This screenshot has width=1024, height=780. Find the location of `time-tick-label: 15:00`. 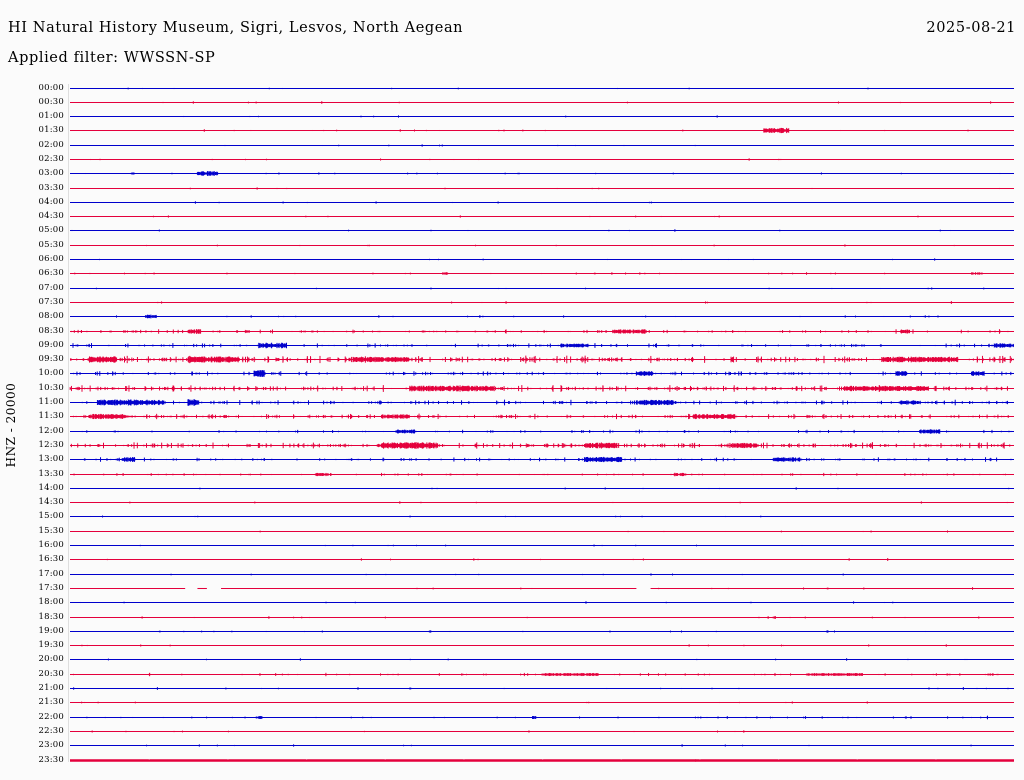

time-tick-label: 15:00 is located at coordinates (51, 516).